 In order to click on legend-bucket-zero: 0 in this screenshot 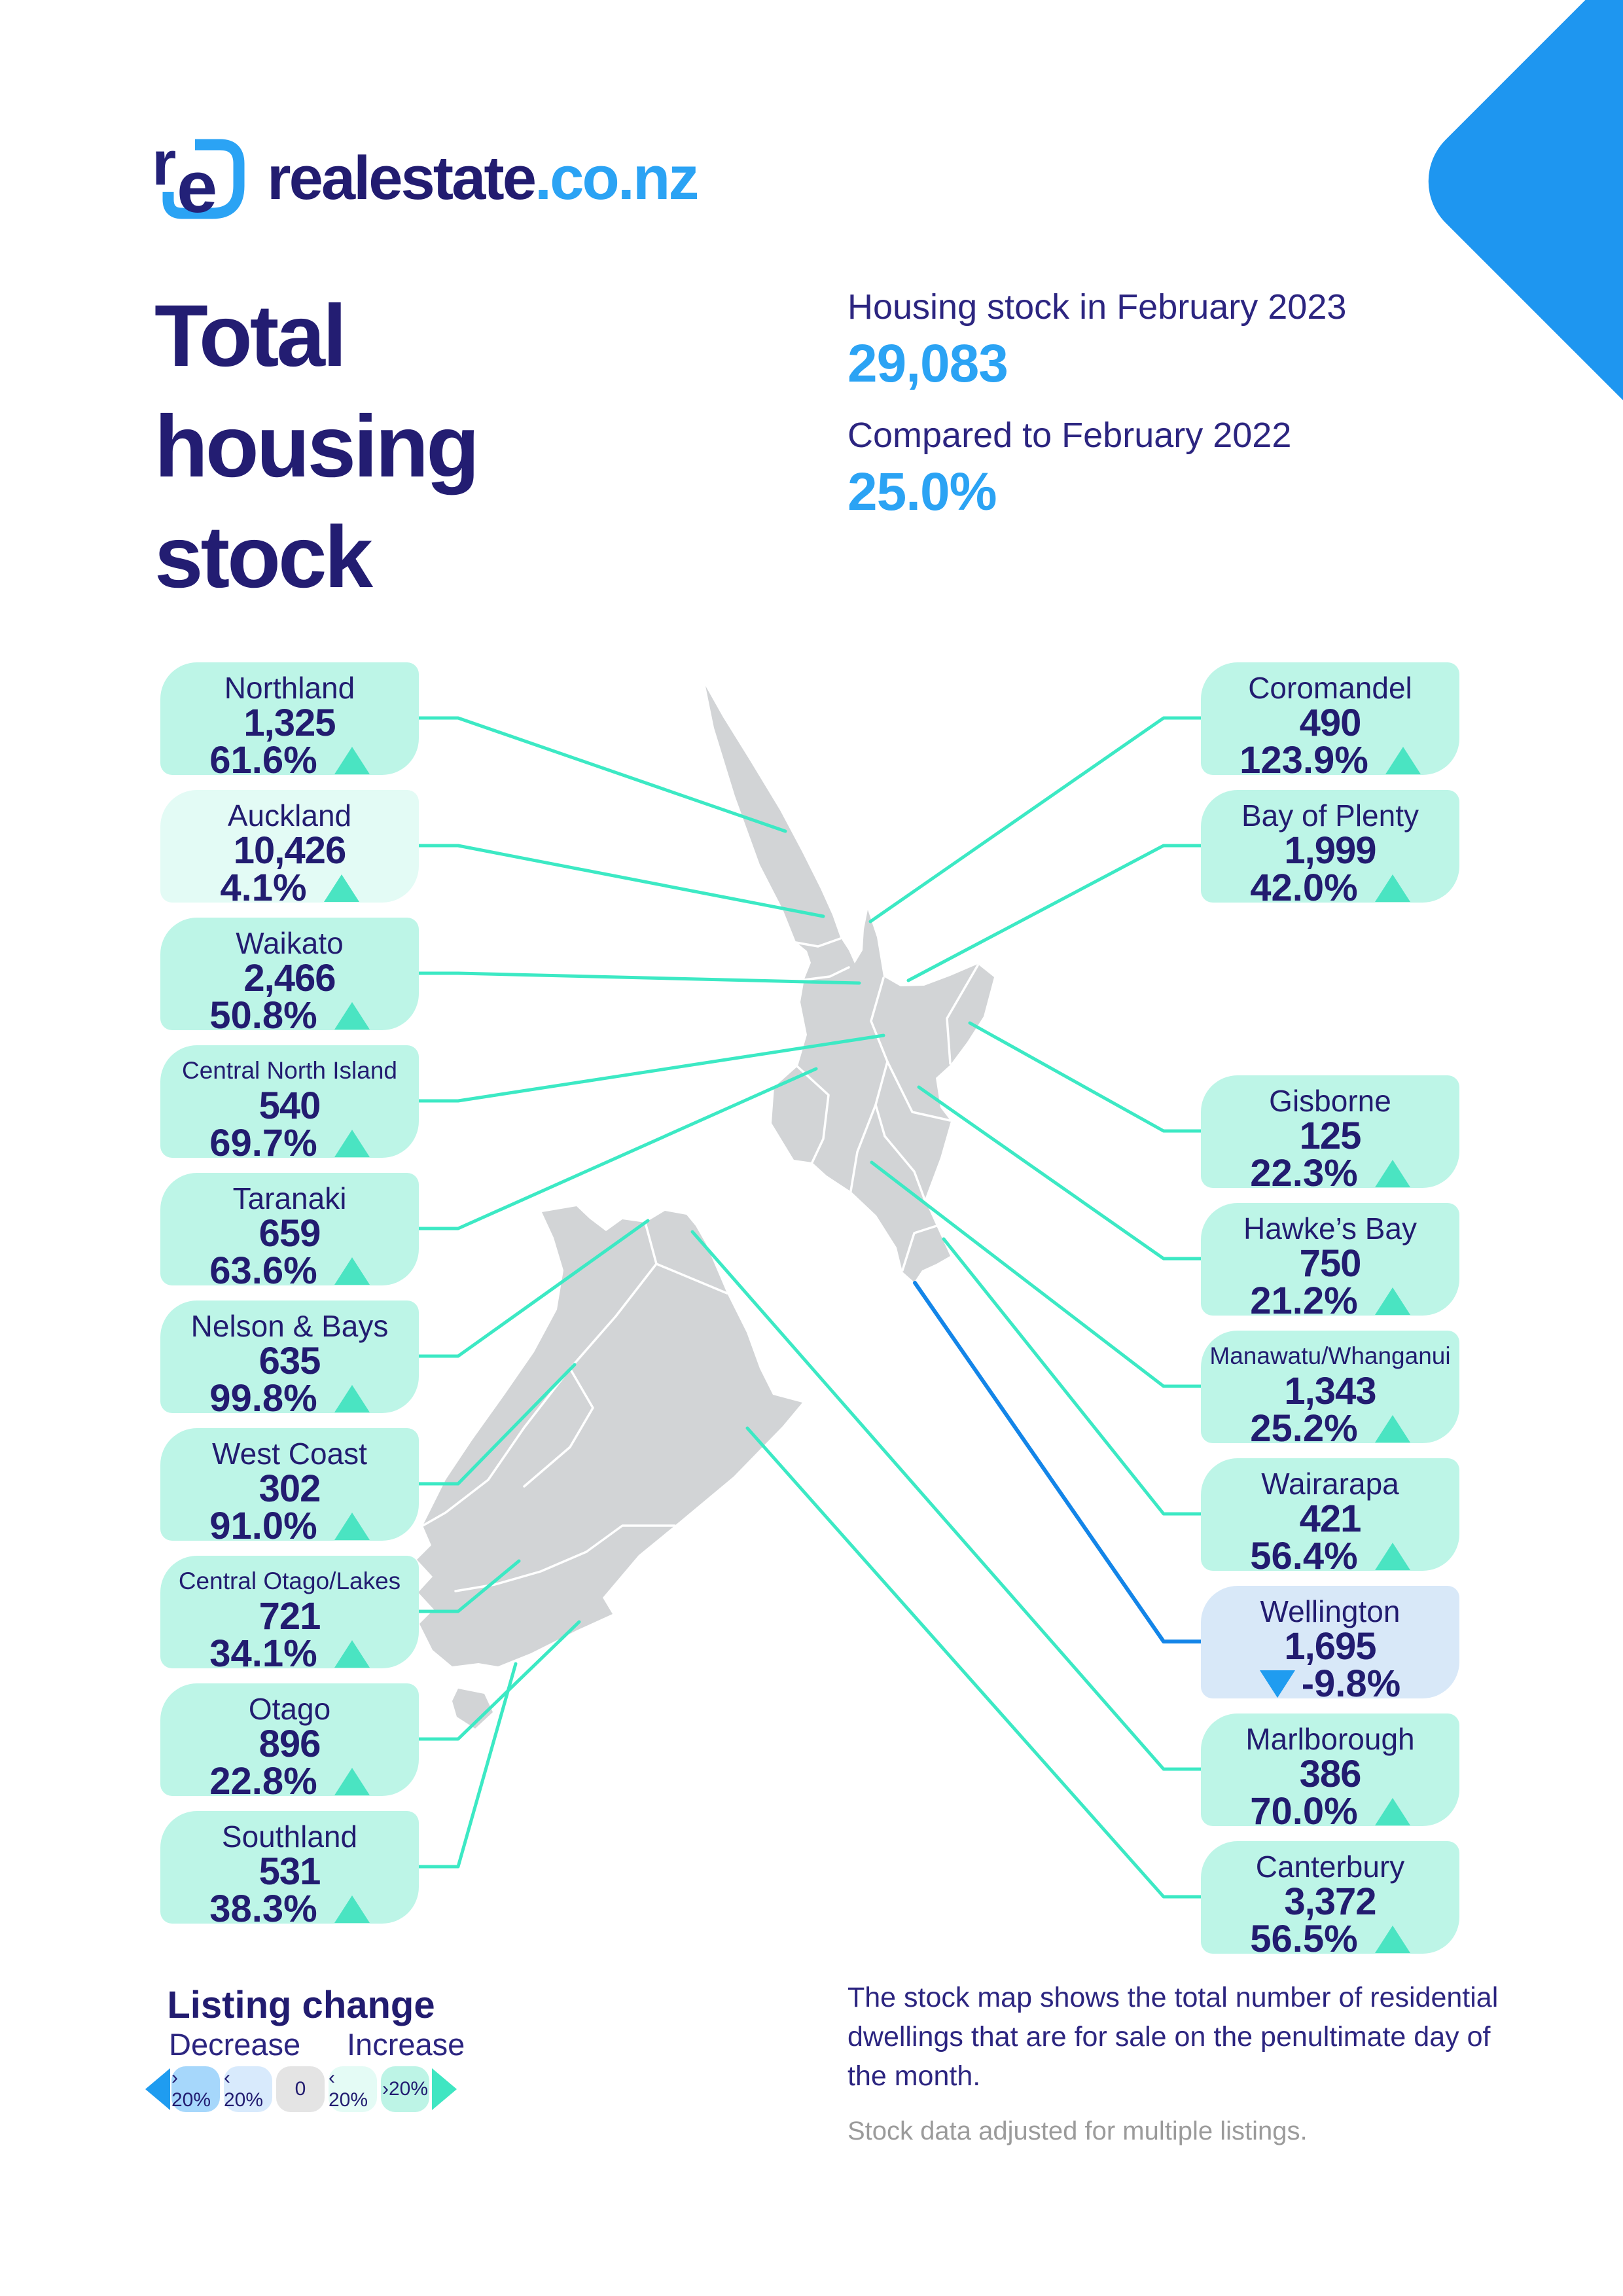, I will do `click(300, 2089)`.